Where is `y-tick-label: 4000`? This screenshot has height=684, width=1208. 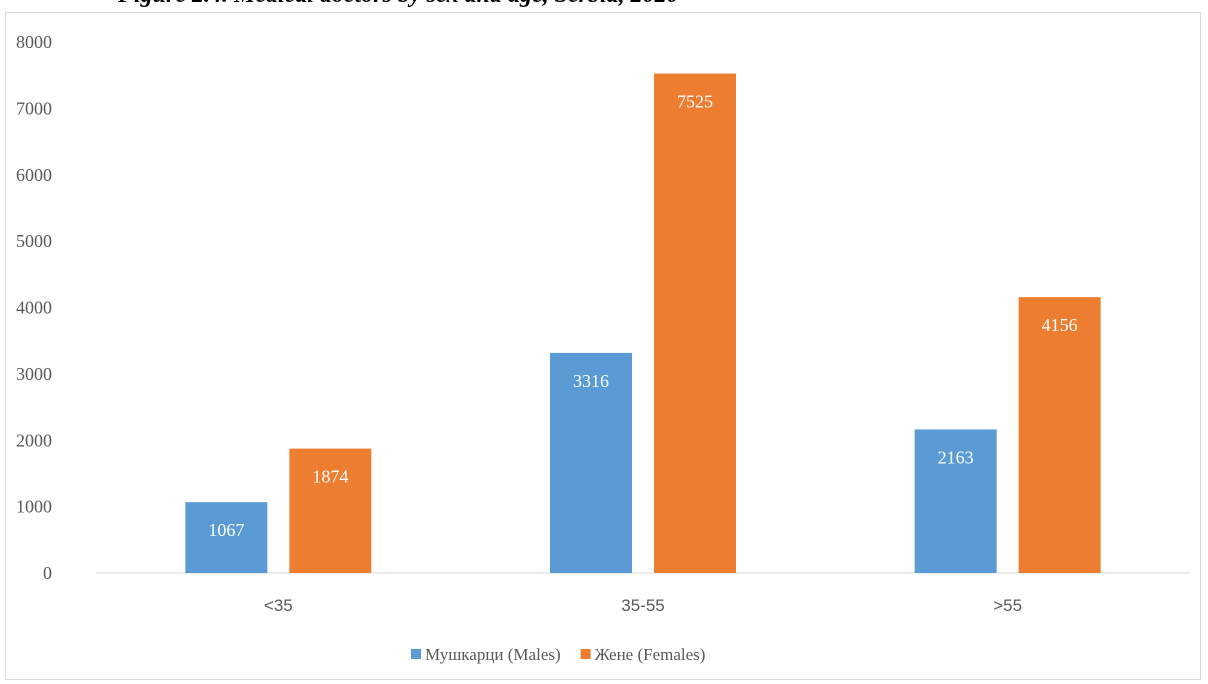 y-tick-label: 4000 is located at coordinates (34, 308).